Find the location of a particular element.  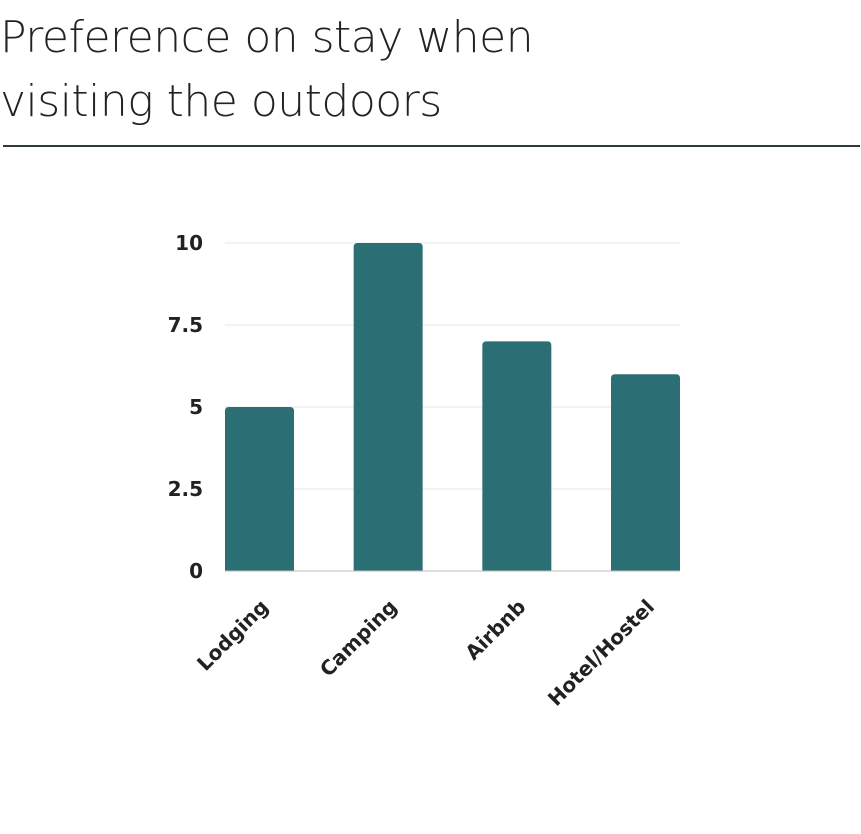

x-tick-label: Hotel/Hostel is located at coordinates (601, 653).